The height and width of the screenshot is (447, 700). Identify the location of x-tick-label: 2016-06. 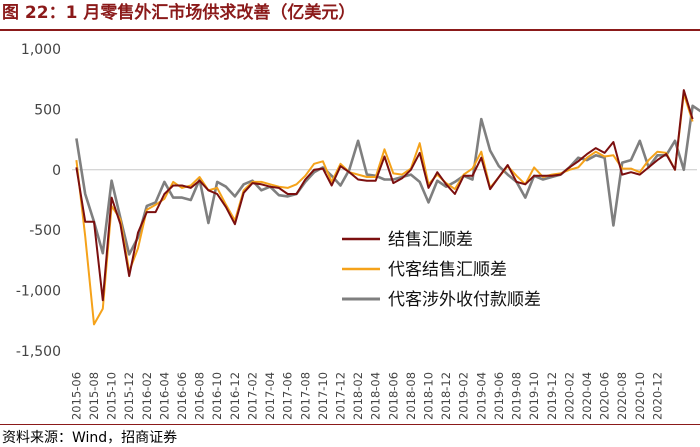
(182, 396).